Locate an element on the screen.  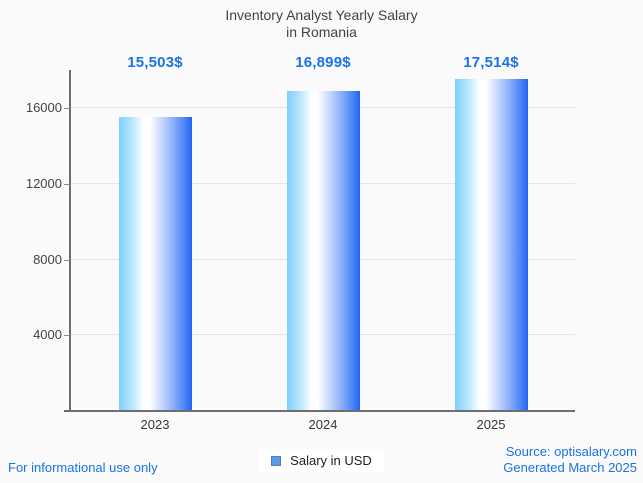
disclaimer-text: For informational use only is located at coordinates (83, 467).